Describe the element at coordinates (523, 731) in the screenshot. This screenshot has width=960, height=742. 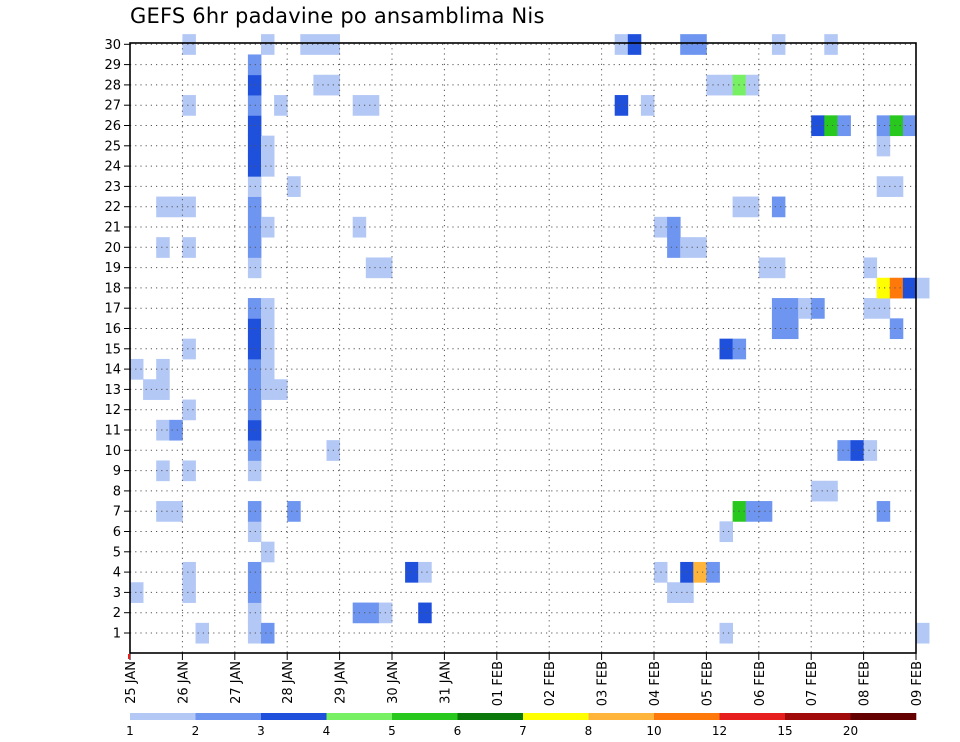
I see `colorbar-label: 7` at that location.